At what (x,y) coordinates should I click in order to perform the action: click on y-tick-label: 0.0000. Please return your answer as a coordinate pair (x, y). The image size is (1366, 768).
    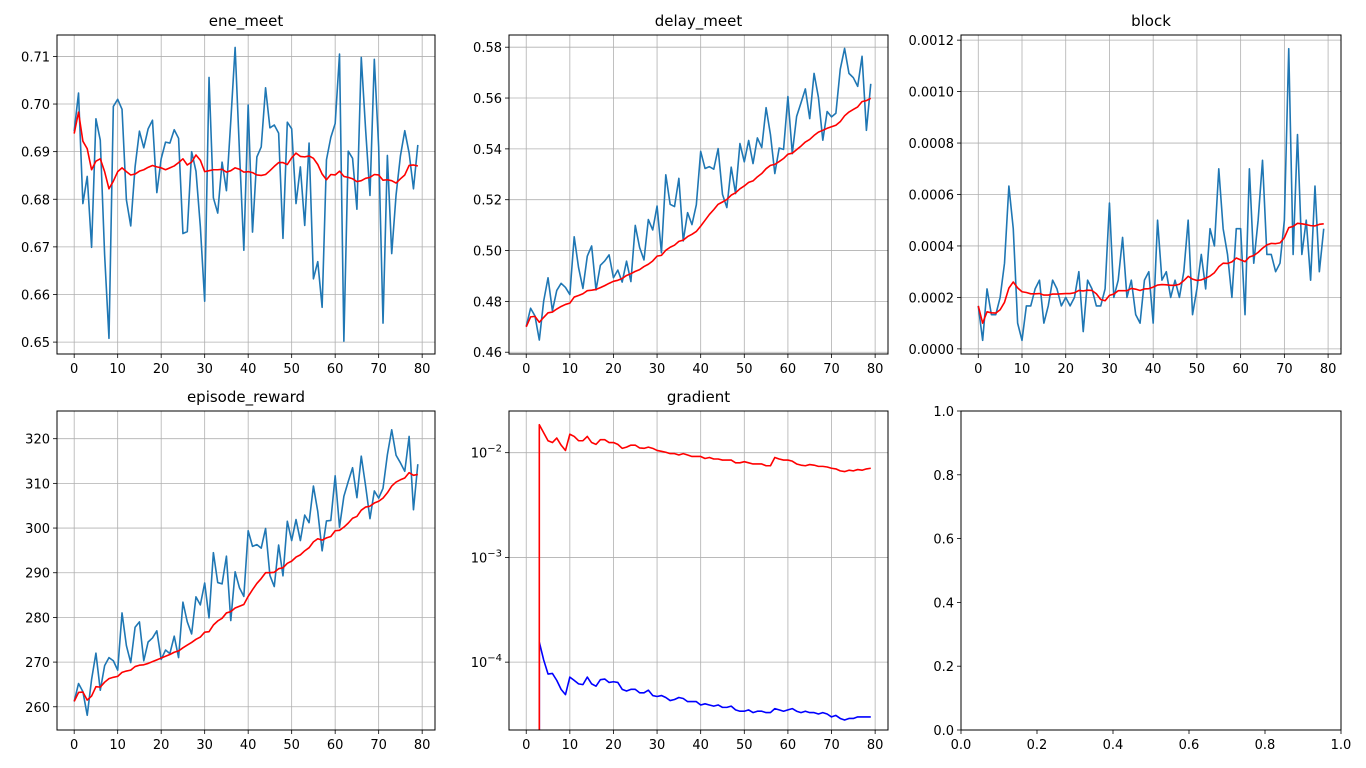
    Looking at the image, I should click on (932, 350).